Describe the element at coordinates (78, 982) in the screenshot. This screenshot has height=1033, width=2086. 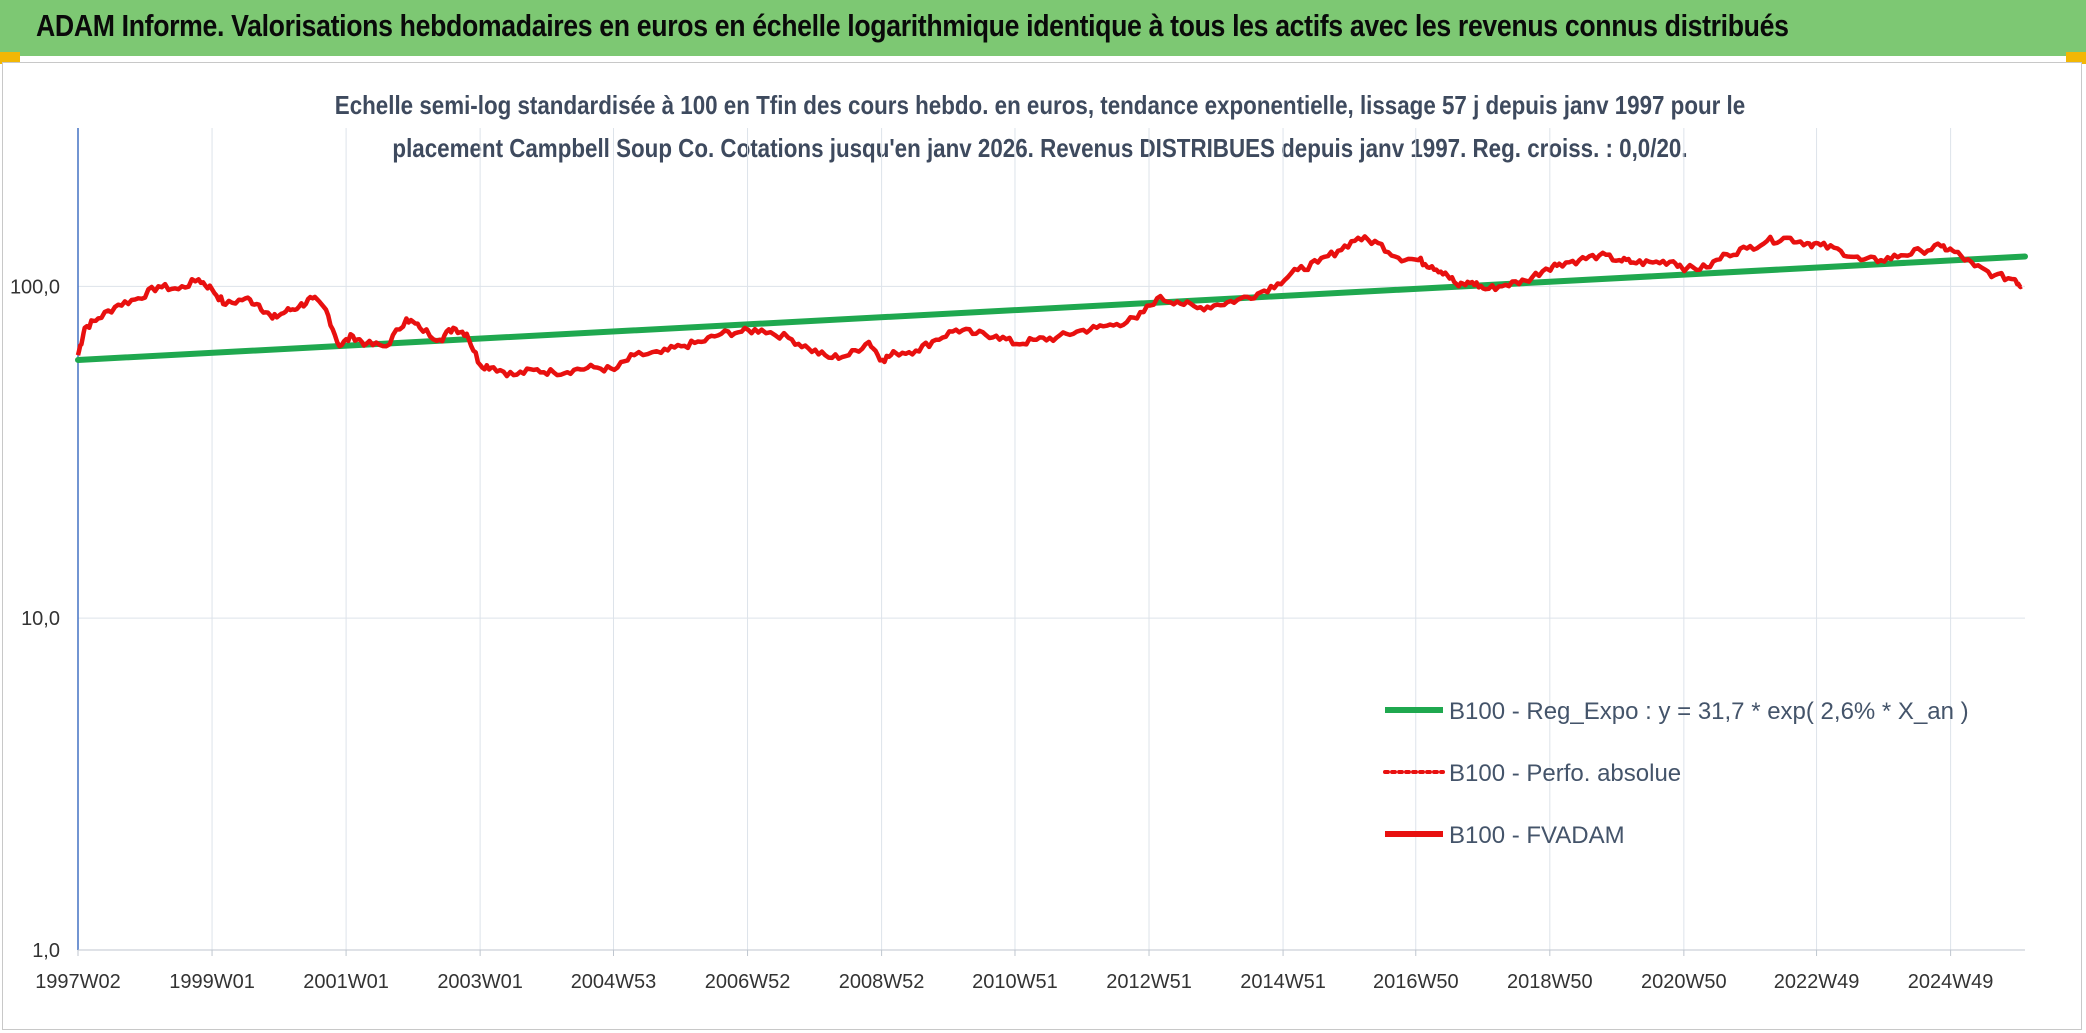
I see `x-tick-label: 1997W02` at that location.